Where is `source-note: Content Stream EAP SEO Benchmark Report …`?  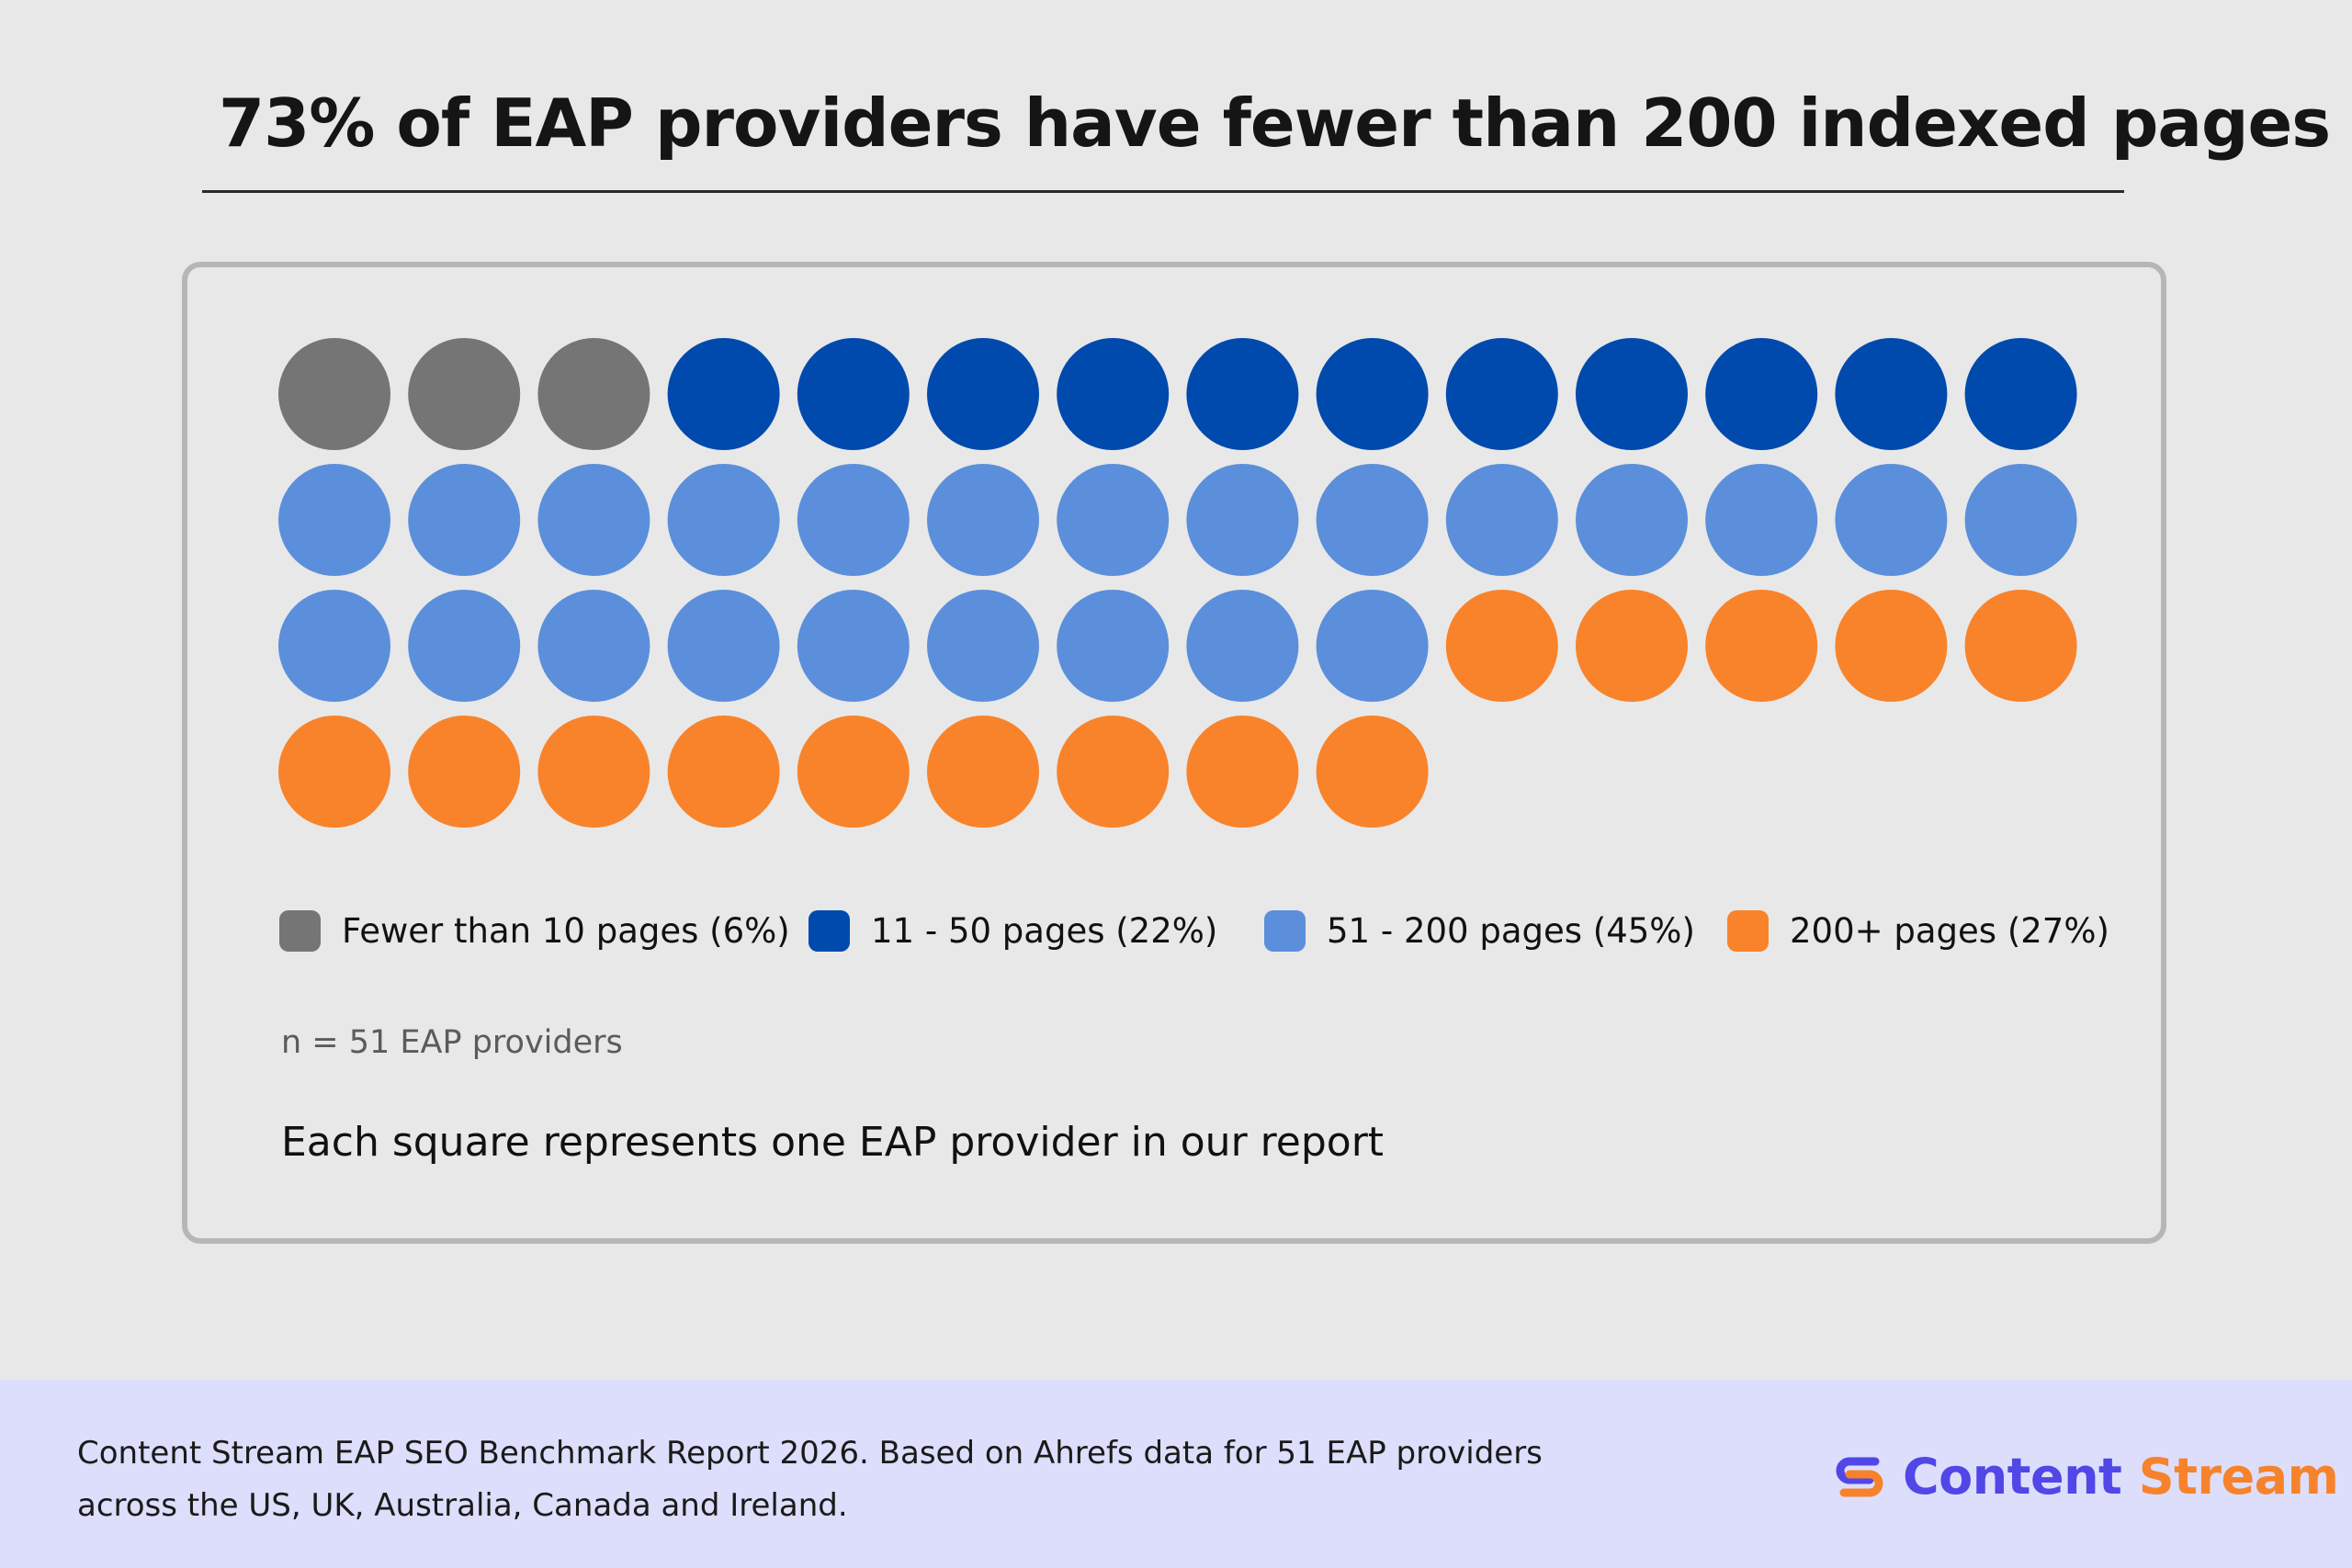
source-note: Content Stream EAP SEO Benchmark Report … is located at coordinates (858, 1480).